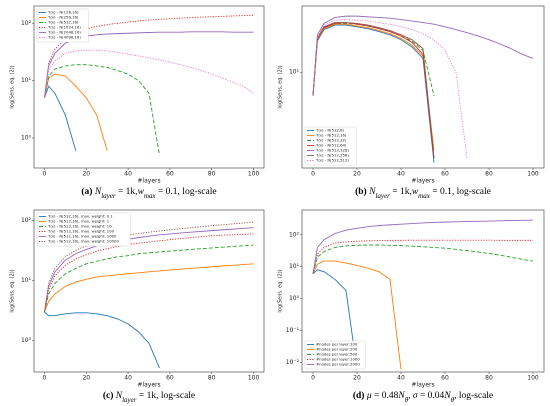 Image resolution: width=550 pixels, height=406 pixels. I want to click on caption-part: ,, so click(410, 396).